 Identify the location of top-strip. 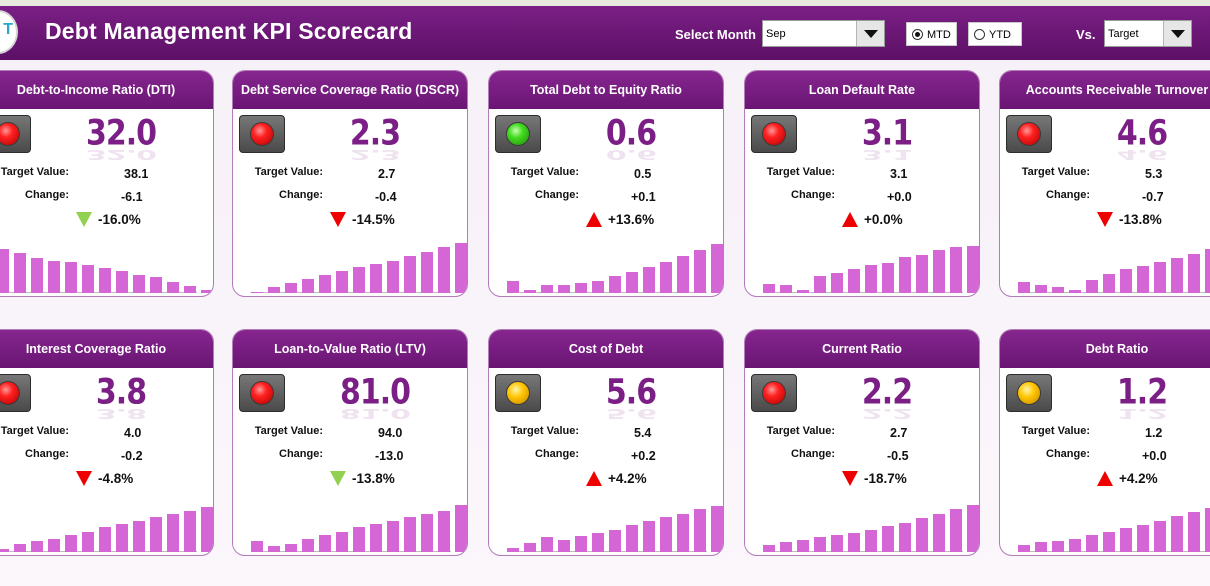
(605, 3).